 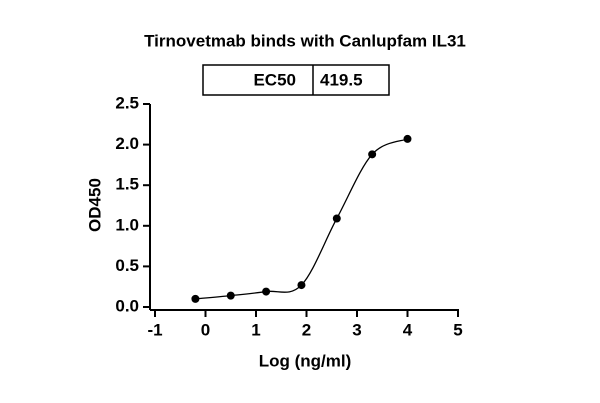 I want to click on y-tick-label: 2.0, so click(x=127, y=143).